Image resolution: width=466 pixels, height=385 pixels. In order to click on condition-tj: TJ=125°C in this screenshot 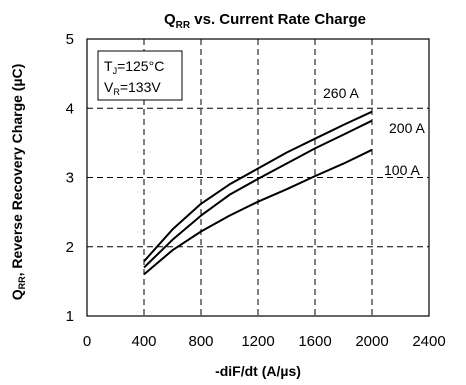, I will do `click(134, 67)`.